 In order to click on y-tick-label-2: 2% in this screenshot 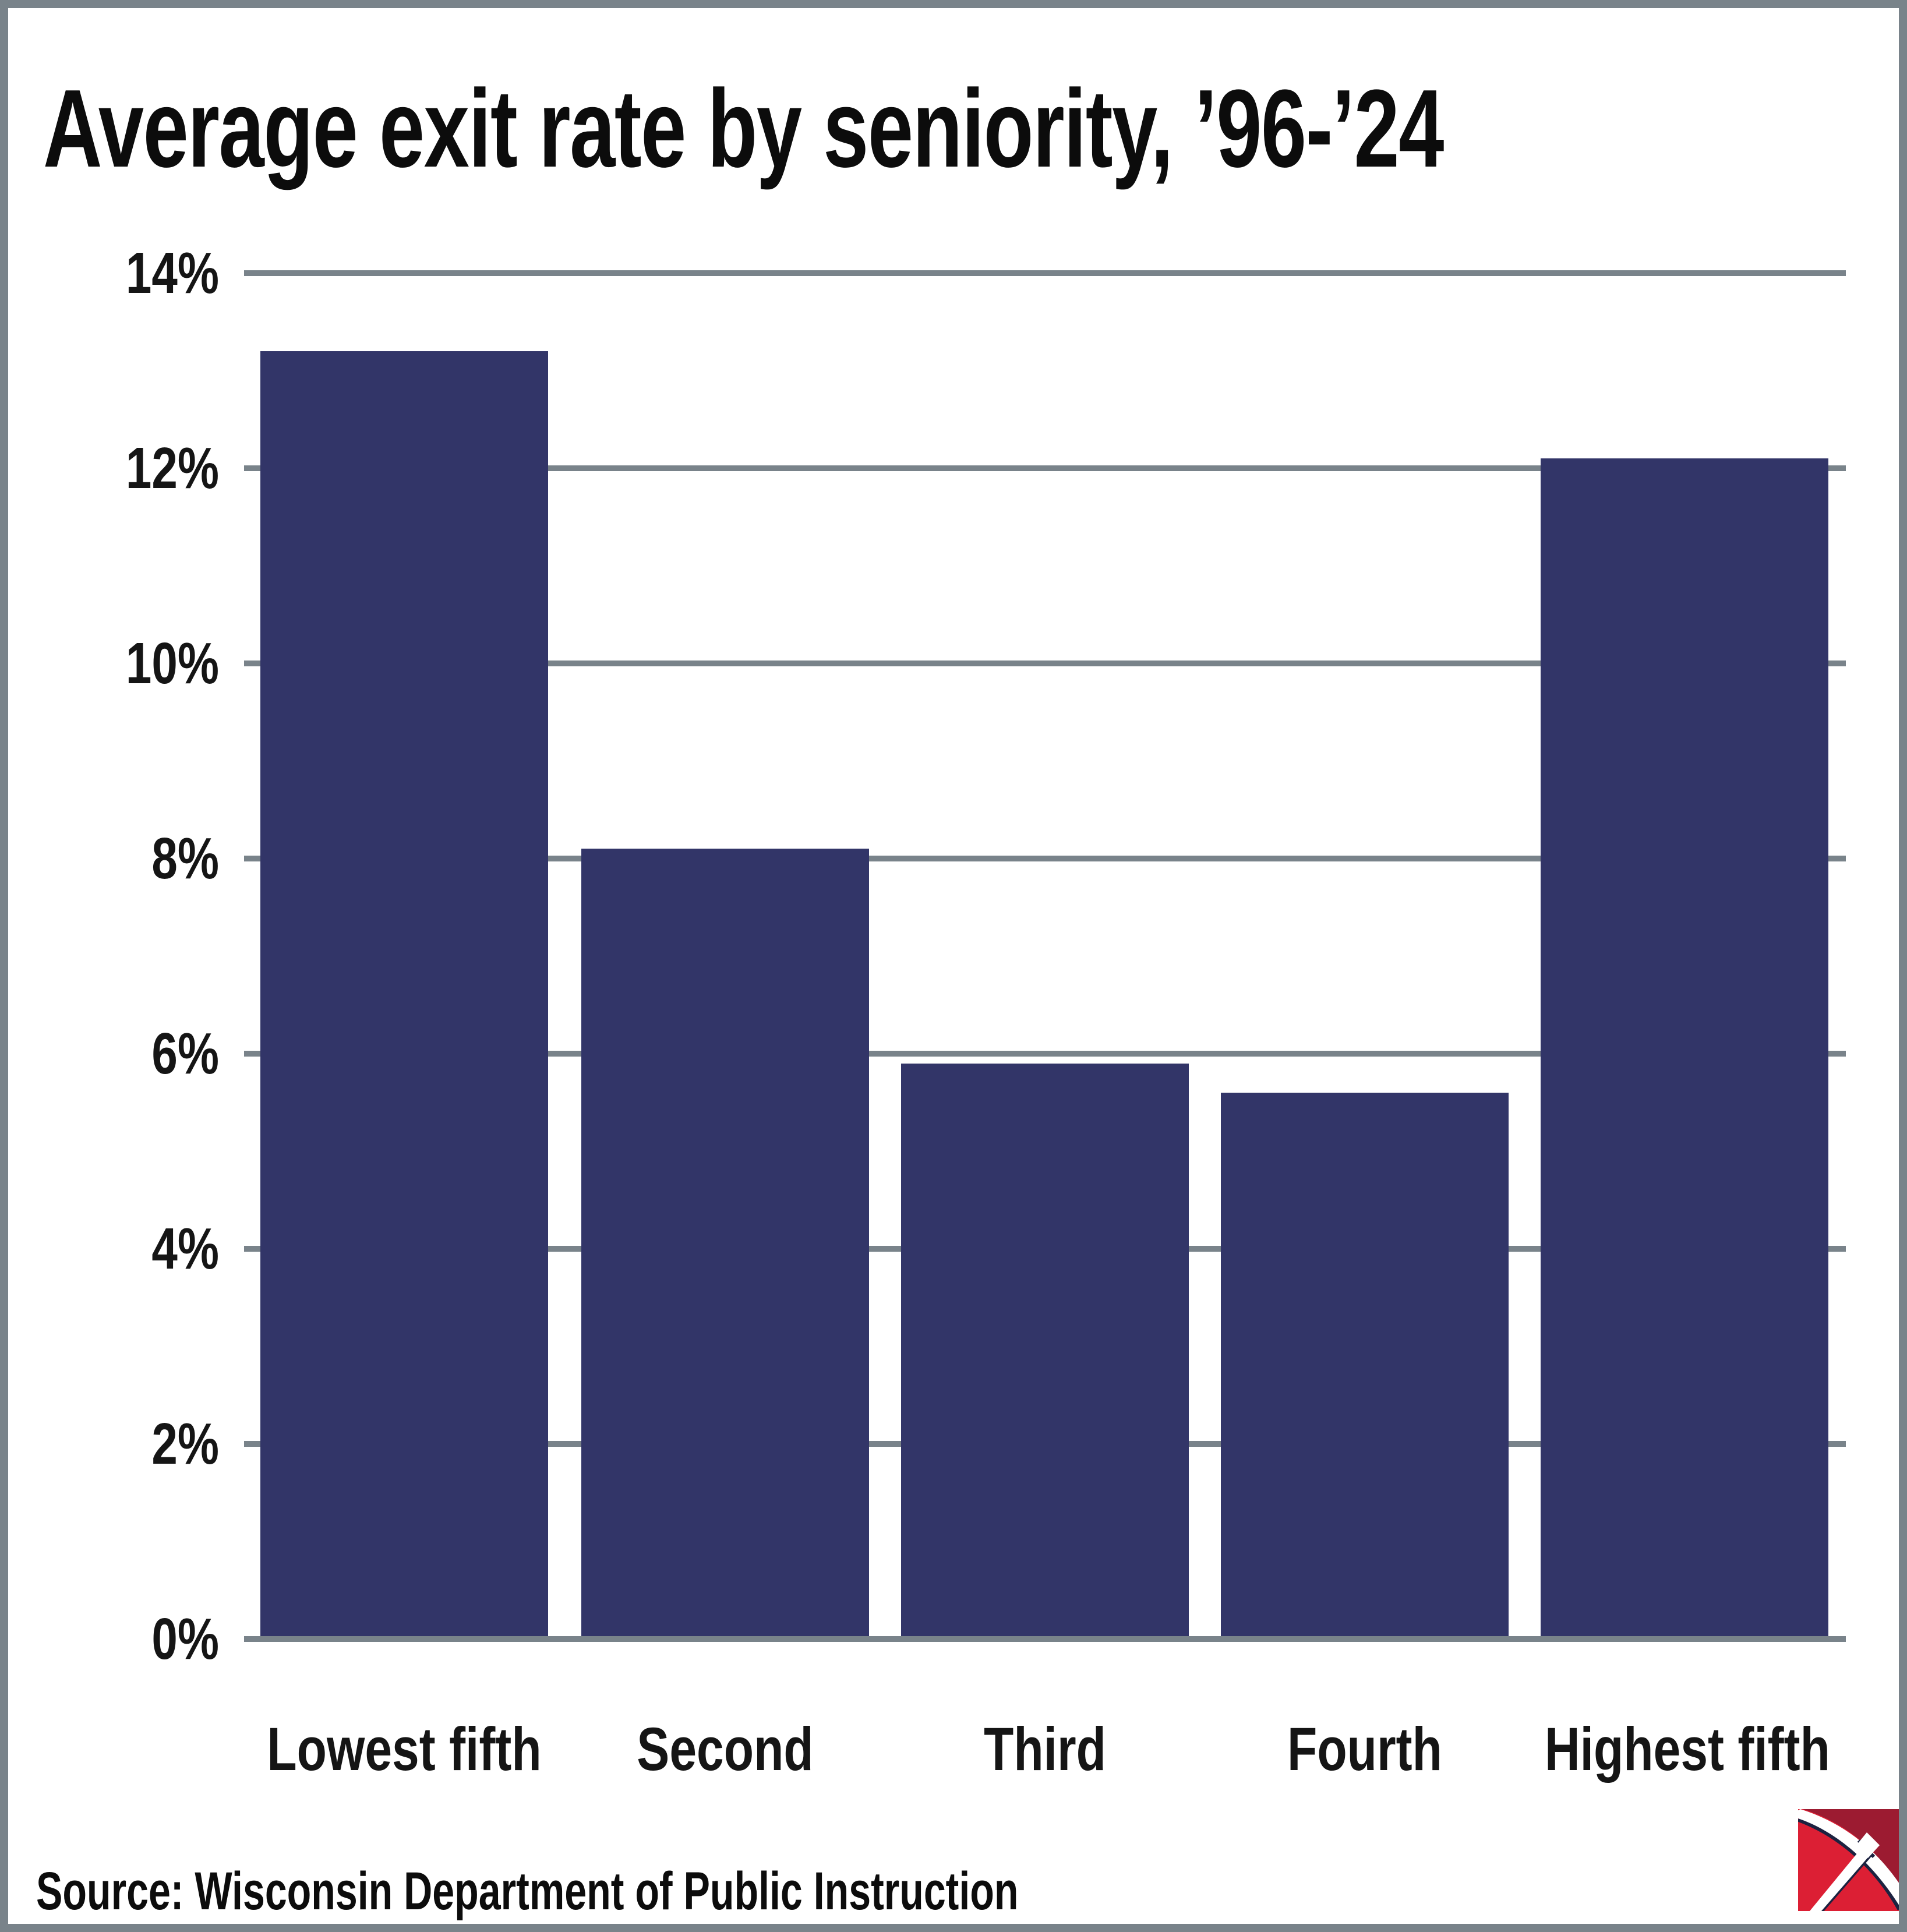, I will do `click(185, 1444)`.